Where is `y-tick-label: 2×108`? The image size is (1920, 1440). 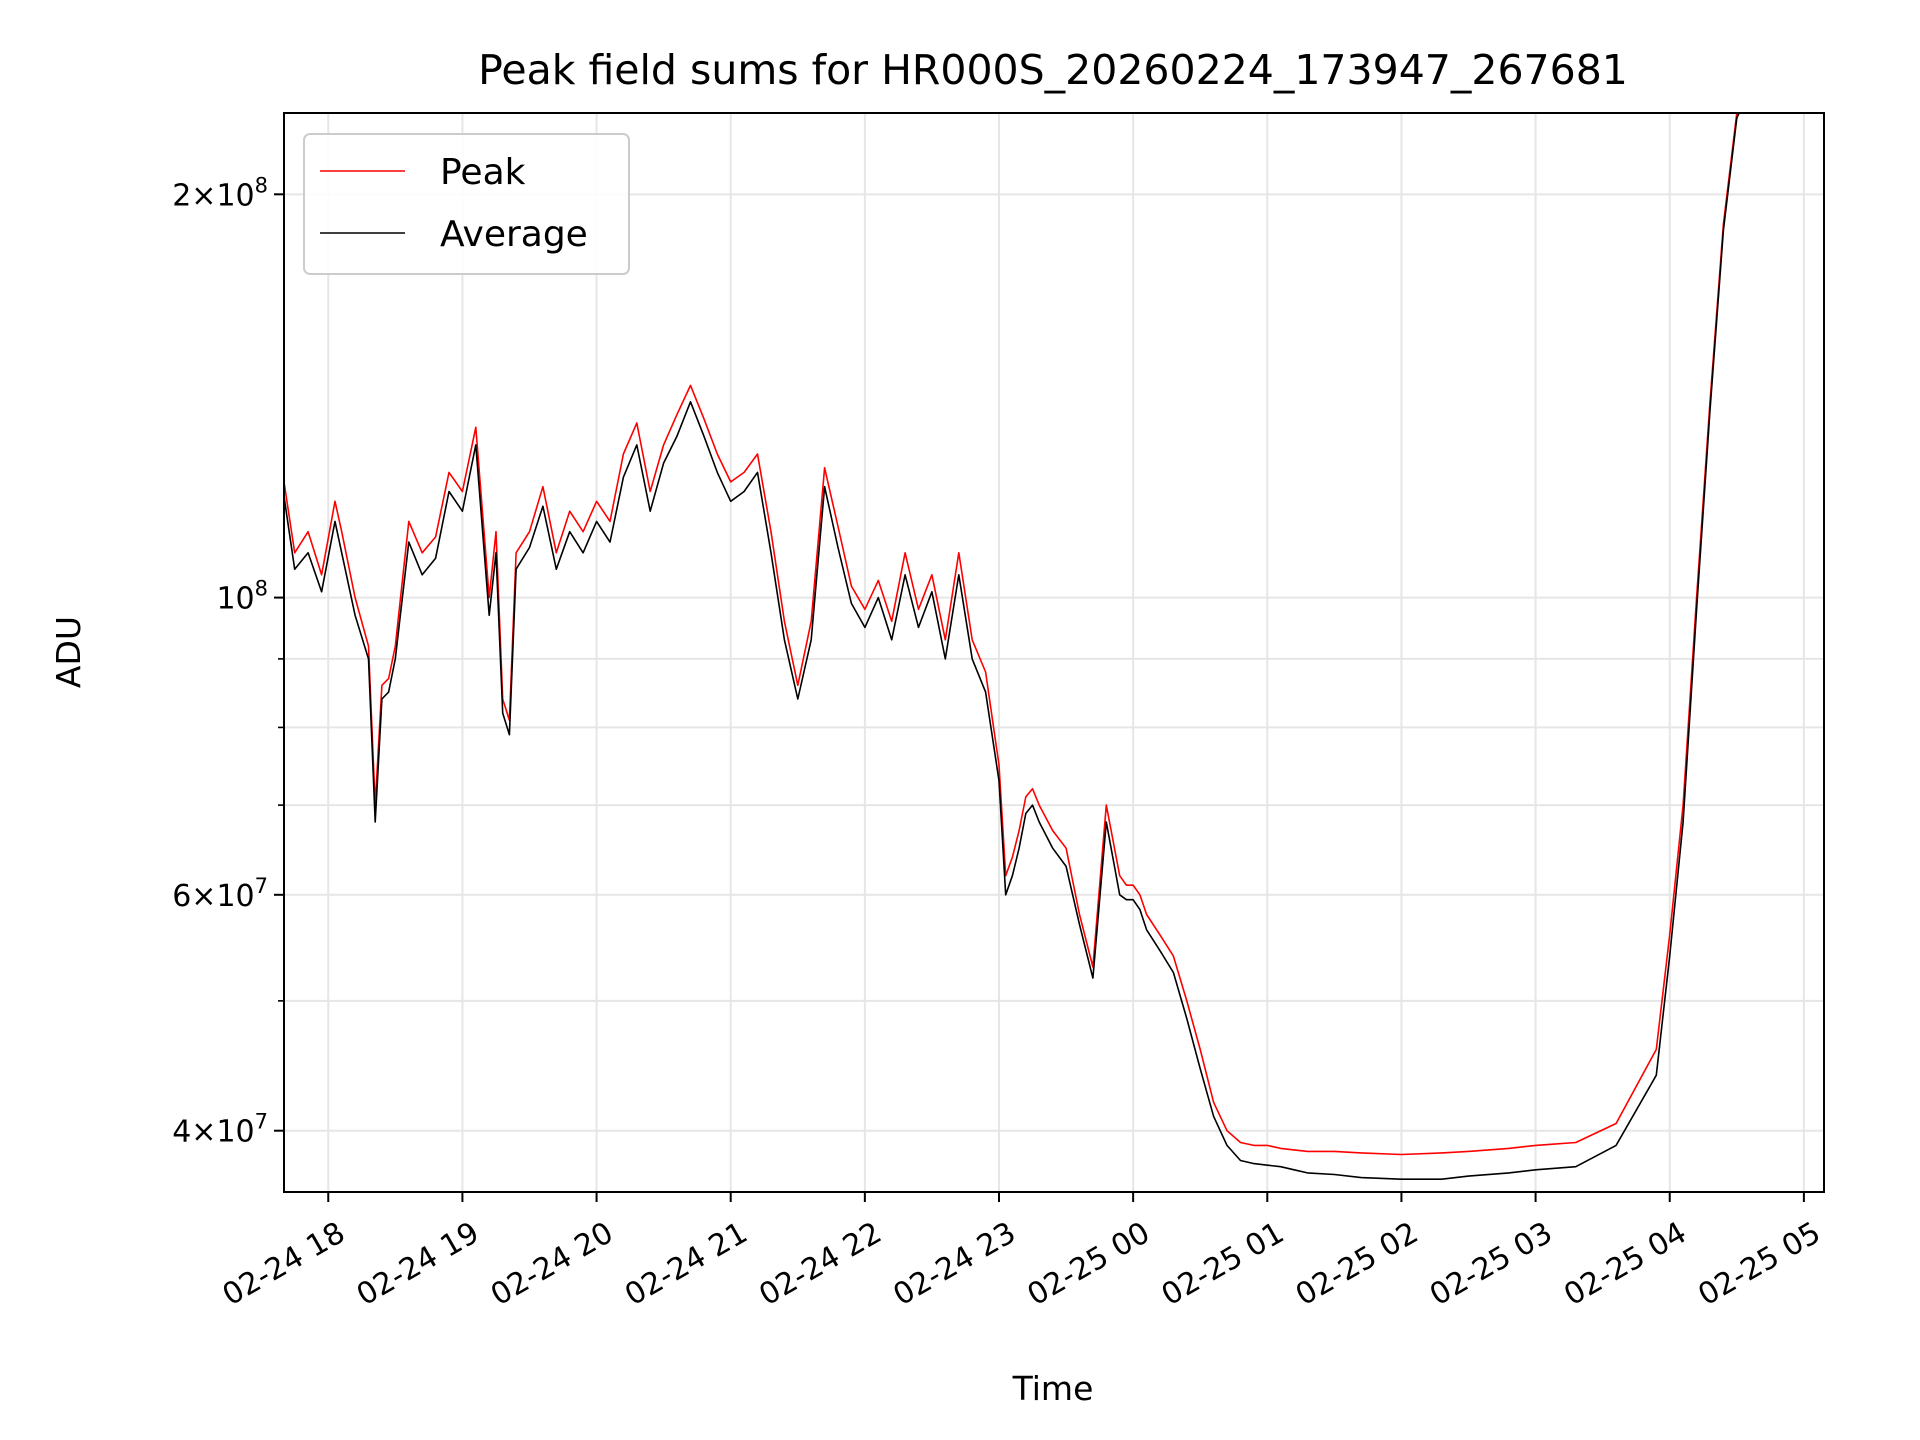
y-tick-label: 2×108 is located at coordinates (220, 193).